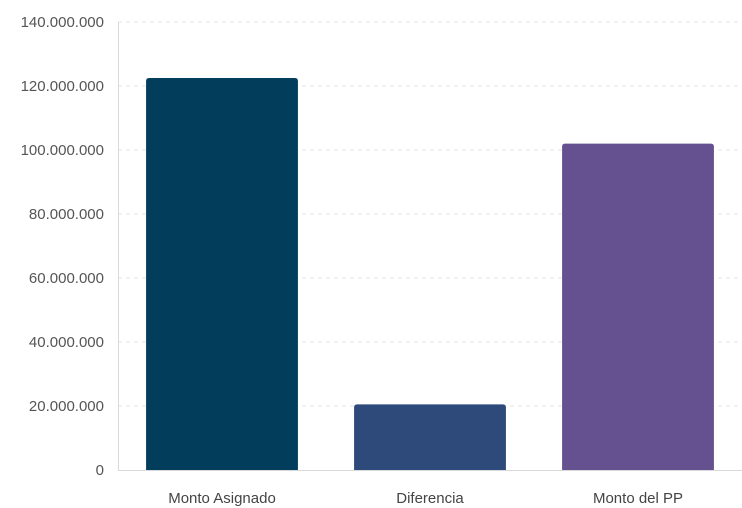 This screenshot has width=742, height=508. What do you see at coordinates (638, 306) in the screenshot?
I see `bar-monto-del-pp` at bounding box center [638, 306].